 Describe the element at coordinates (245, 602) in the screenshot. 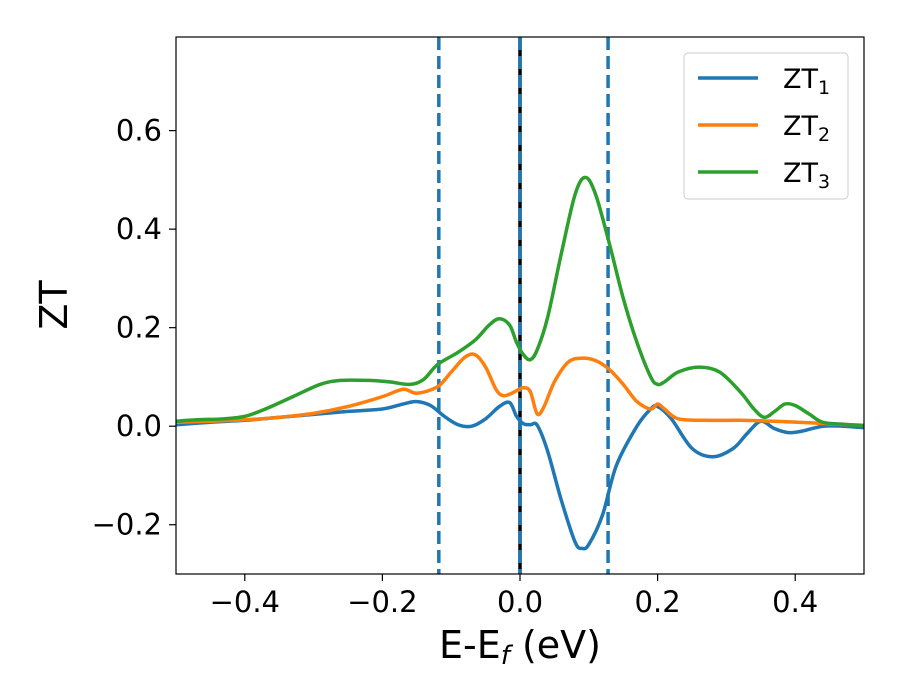

I see `x-tick-label: −0.4` at that location.